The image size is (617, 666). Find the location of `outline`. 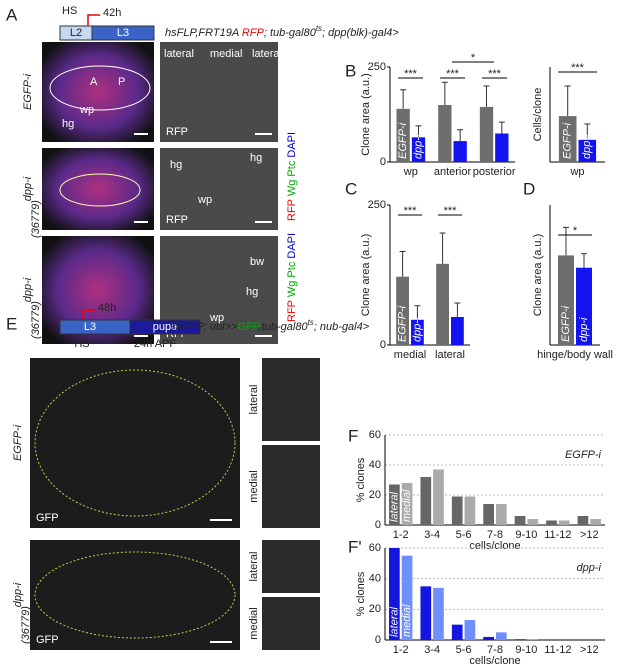

outline is located at coordinates (100, 190).